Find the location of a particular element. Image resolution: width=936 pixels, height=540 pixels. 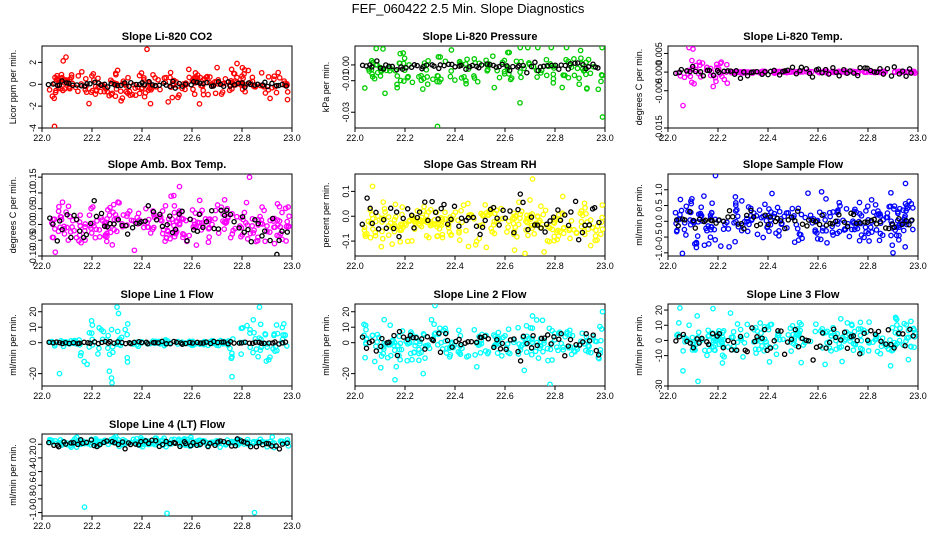

chart-title: Slope Gas Stream RH is located at coordinates (479, 165).